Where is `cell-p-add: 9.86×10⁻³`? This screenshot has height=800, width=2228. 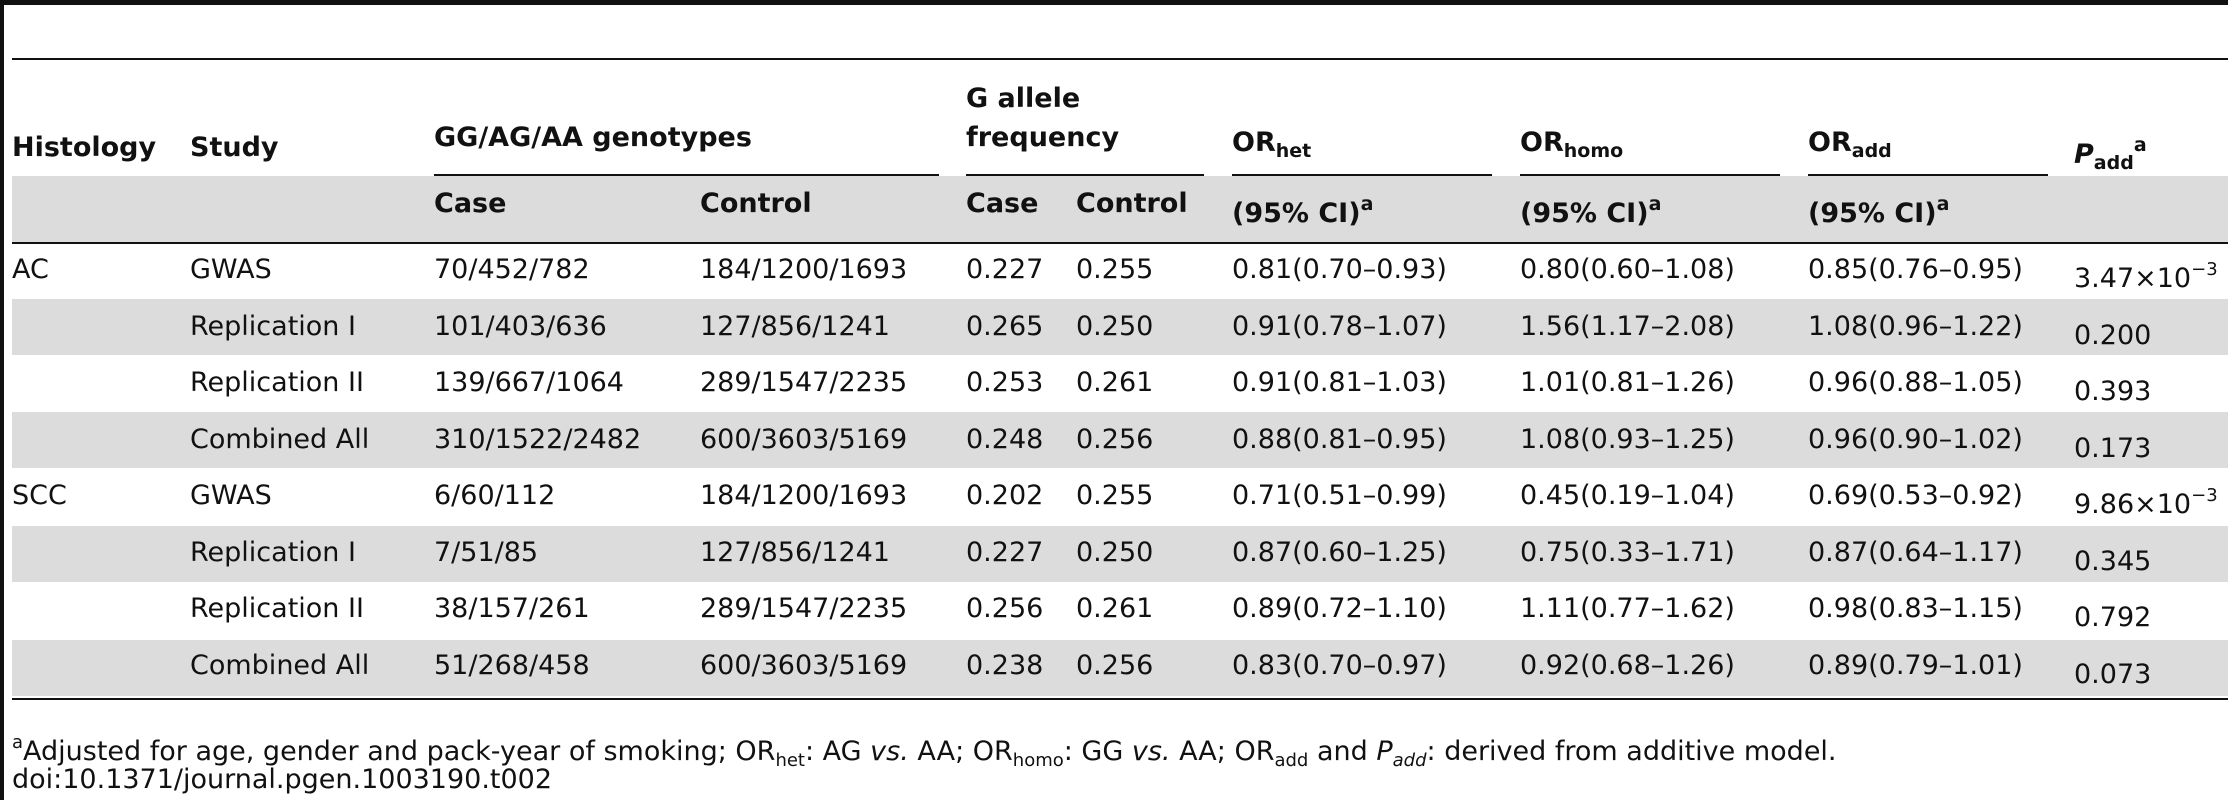
cell-p-add: 9.86×10⁻³ is located at coordinates (2146, 502).